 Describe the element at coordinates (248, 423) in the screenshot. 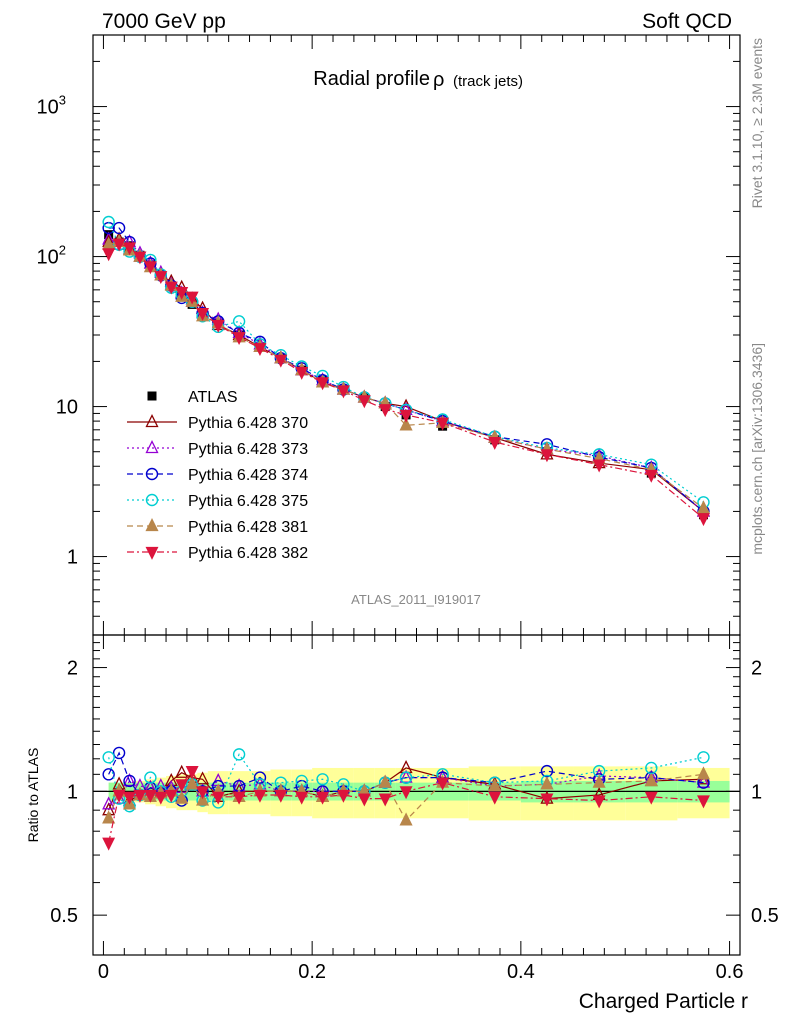

I see `legend-label: Pythia 6.428 370` at that location.